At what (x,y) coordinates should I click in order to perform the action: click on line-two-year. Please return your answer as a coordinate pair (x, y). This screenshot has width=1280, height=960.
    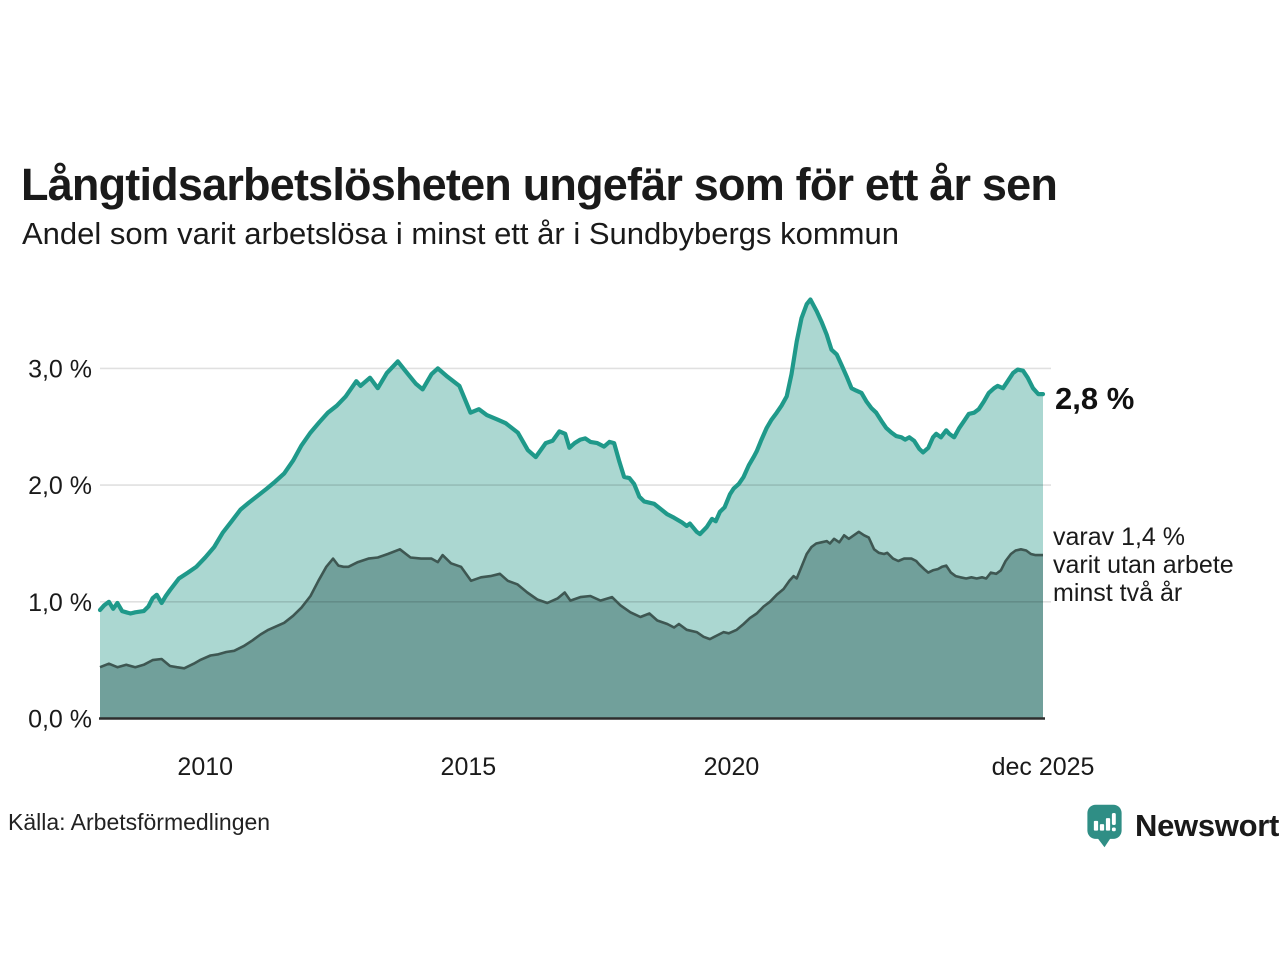
    Looking at the image, I should click on (571, 600).